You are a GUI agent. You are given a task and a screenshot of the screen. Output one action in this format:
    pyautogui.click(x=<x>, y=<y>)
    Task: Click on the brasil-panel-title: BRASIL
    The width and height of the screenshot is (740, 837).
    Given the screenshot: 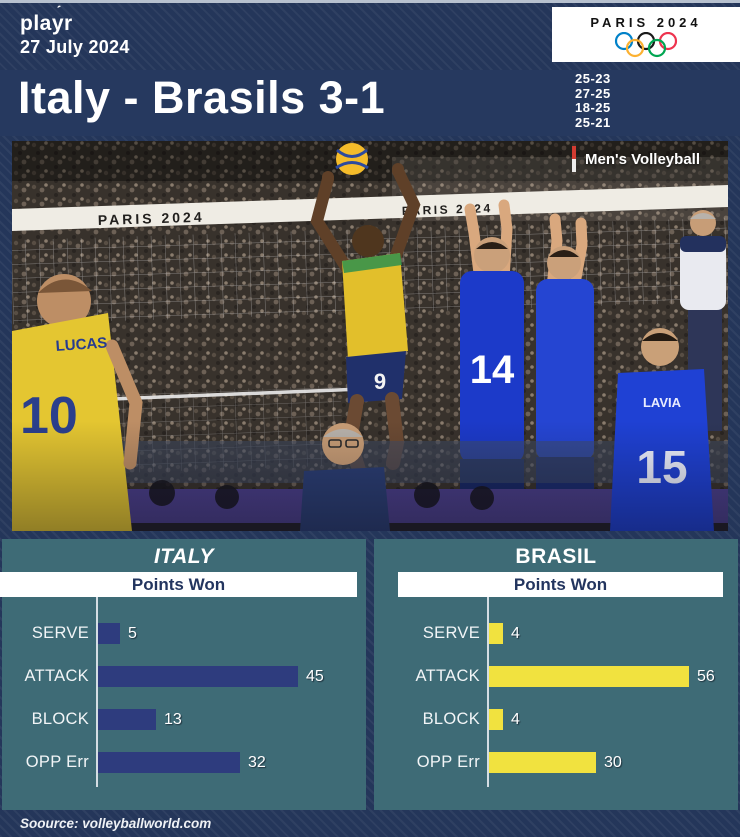 What is the action you would take?
    pyautogui.click(x=556, y=556)
    